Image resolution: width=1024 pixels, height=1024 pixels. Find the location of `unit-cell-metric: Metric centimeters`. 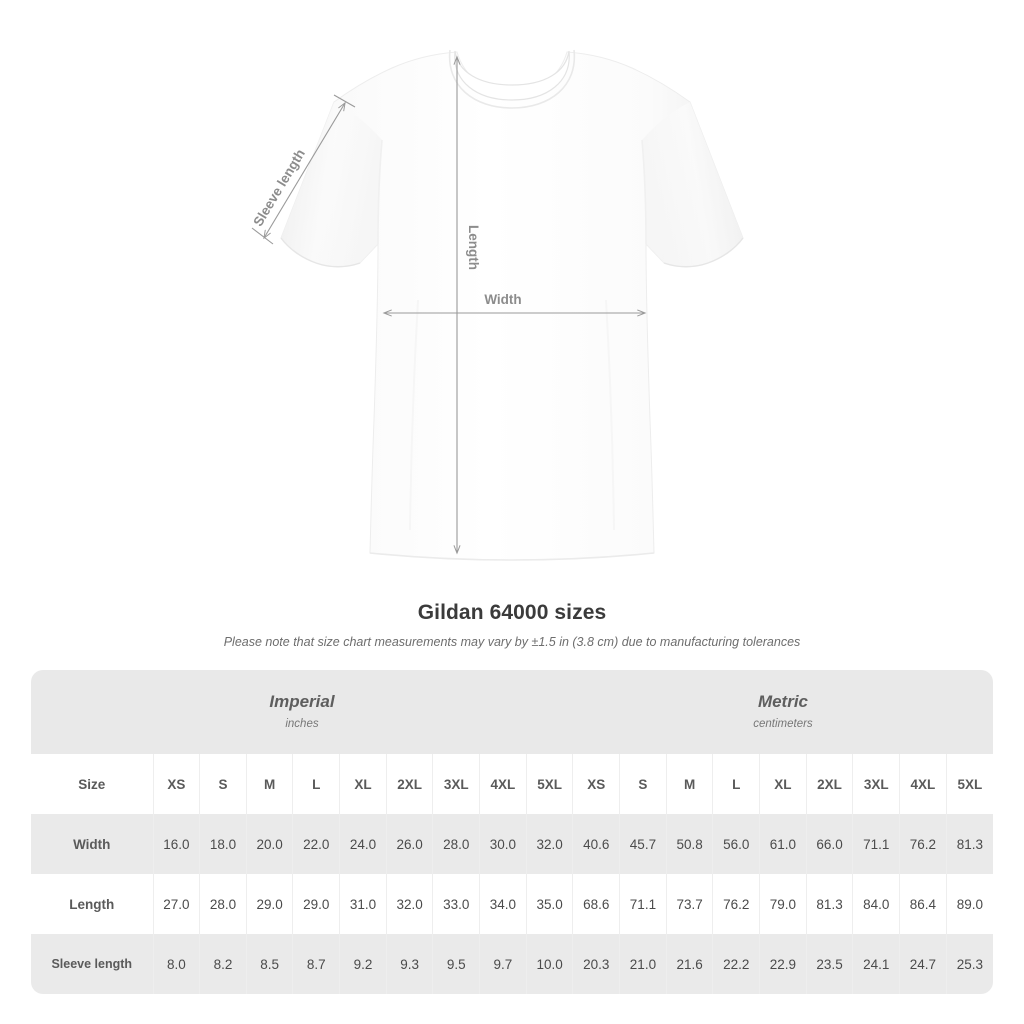

unit-cell-metric: Metric centimeters is located at coordinates (782, 712).